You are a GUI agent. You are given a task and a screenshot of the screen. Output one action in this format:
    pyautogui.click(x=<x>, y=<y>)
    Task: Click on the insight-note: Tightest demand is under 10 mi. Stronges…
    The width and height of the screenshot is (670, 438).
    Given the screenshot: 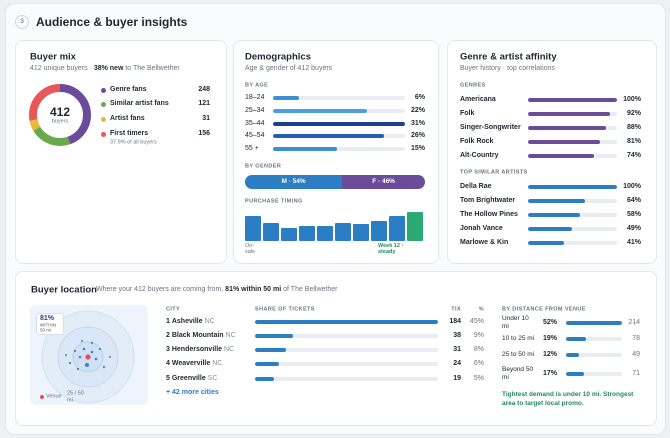 What is the action you would take?
    pyautogui.click(x=568, y=399)
    